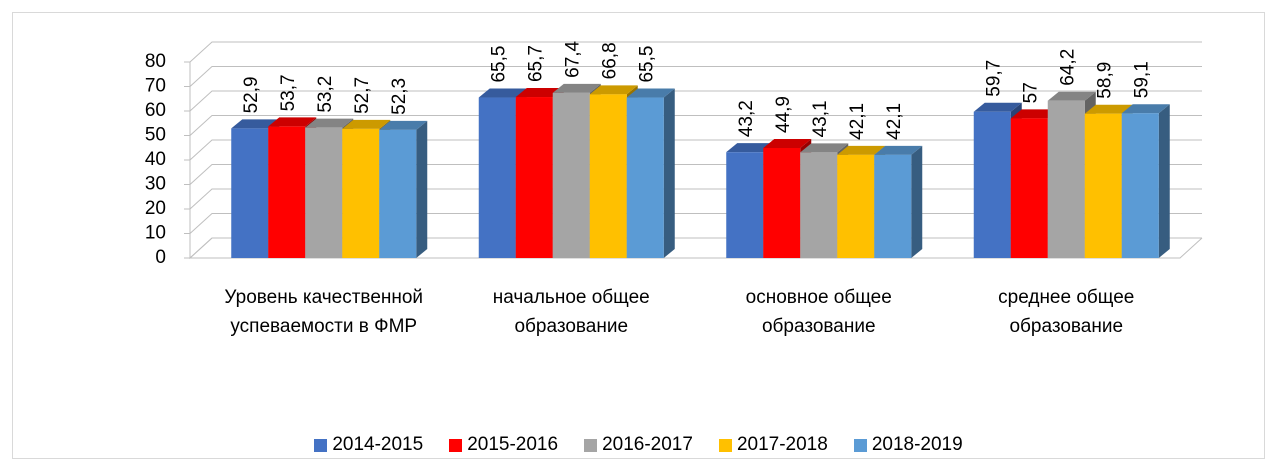 This screenshot has height=471, width=1277. I want to click on x-tick-label: начальное общее образование, so click(571, 312).